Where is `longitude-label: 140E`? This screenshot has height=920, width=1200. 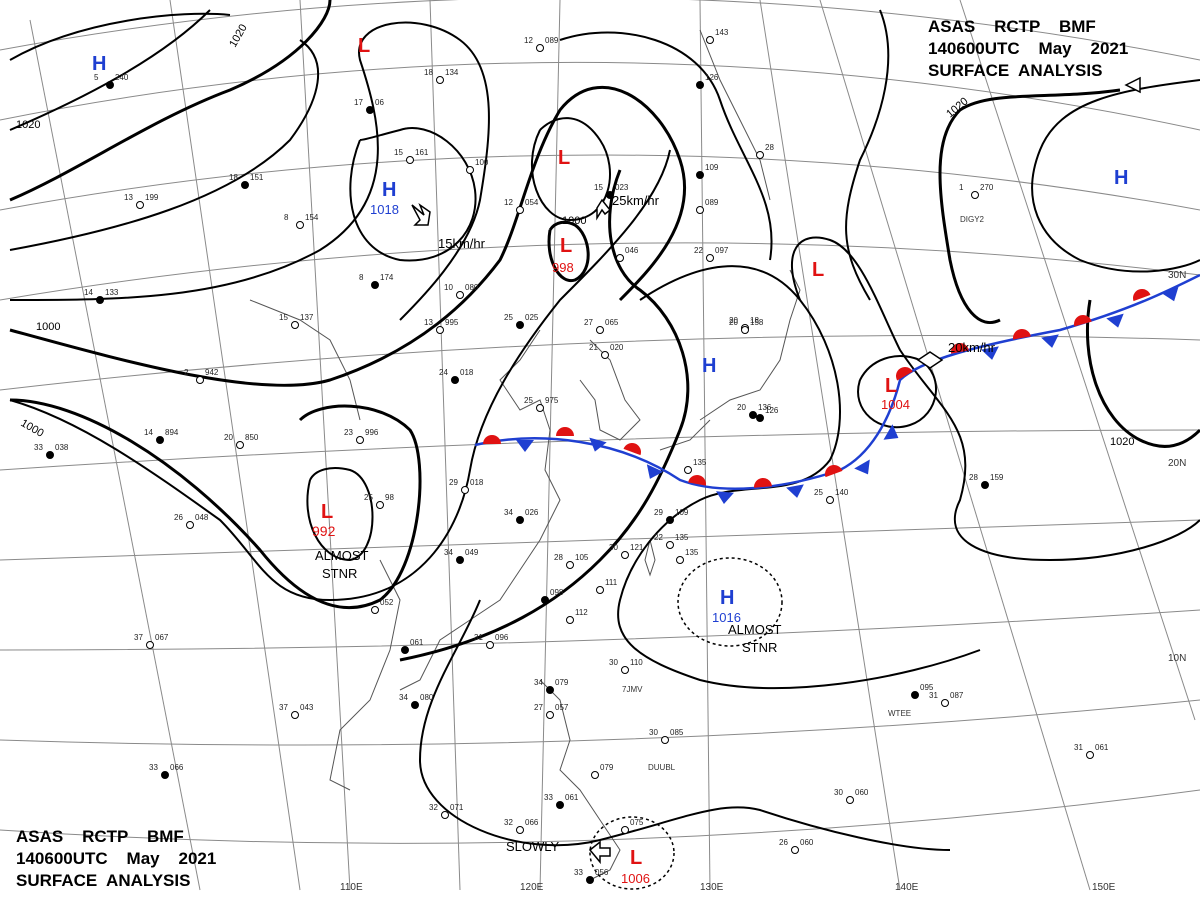
longitude-label: 140E is located at coordinates (907, 887).